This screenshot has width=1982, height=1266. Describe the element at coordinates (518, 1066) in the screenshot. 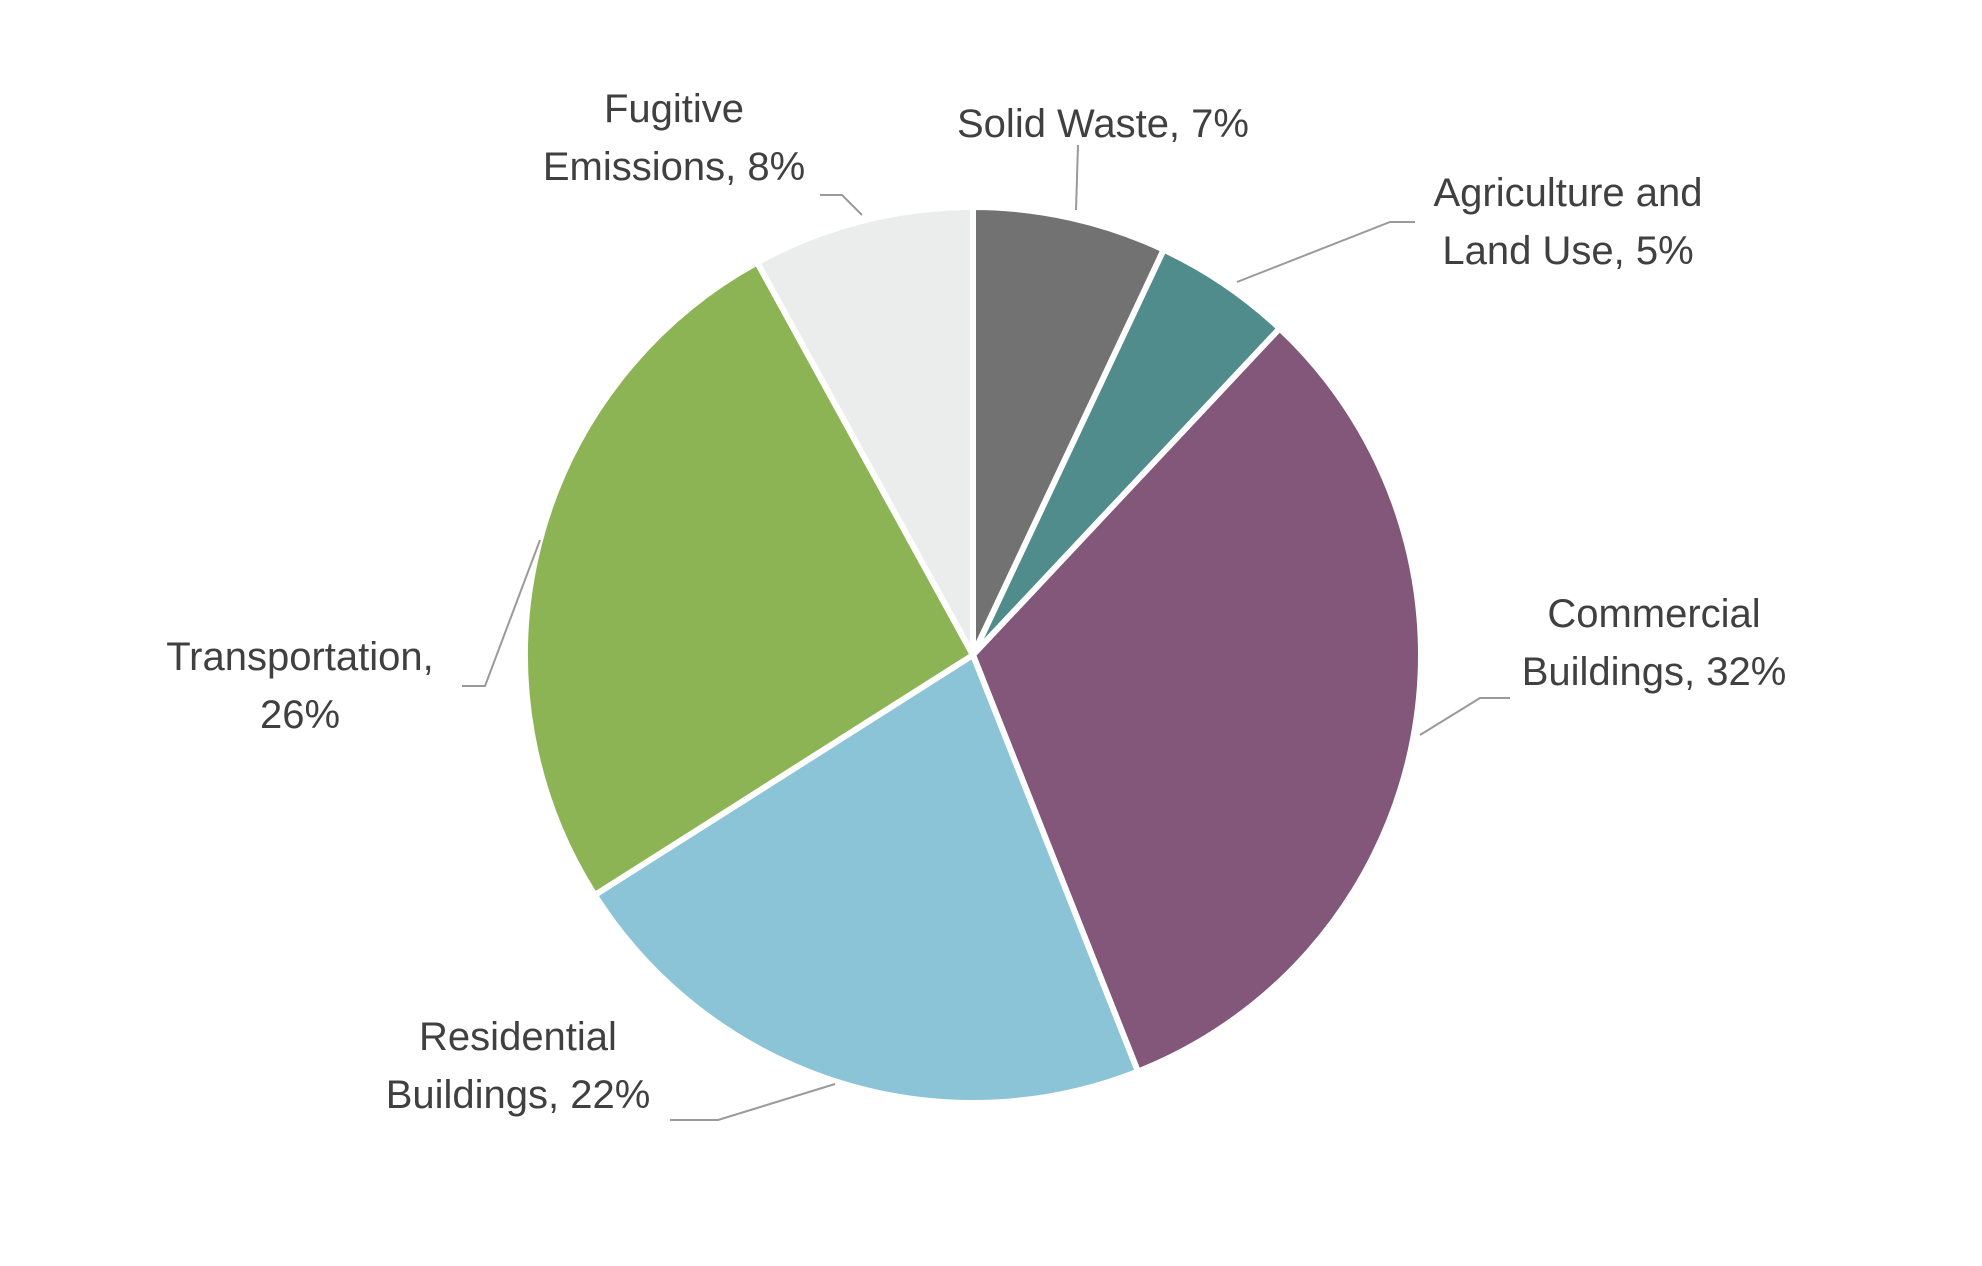

I see `data-label-residential-buildings: Residential Buildings, 22%` at that location.